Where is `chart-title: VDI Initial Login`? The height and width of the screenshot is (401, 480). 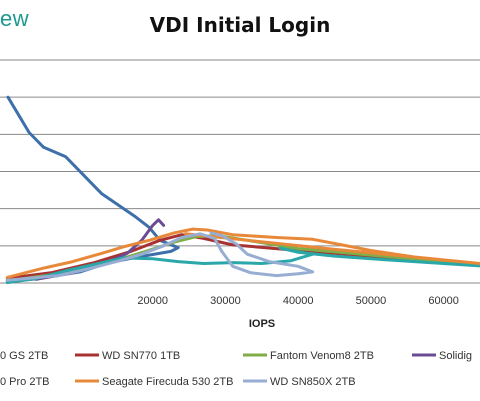
chart-title: VDI Initial Login is located at coordinates (240, 25).